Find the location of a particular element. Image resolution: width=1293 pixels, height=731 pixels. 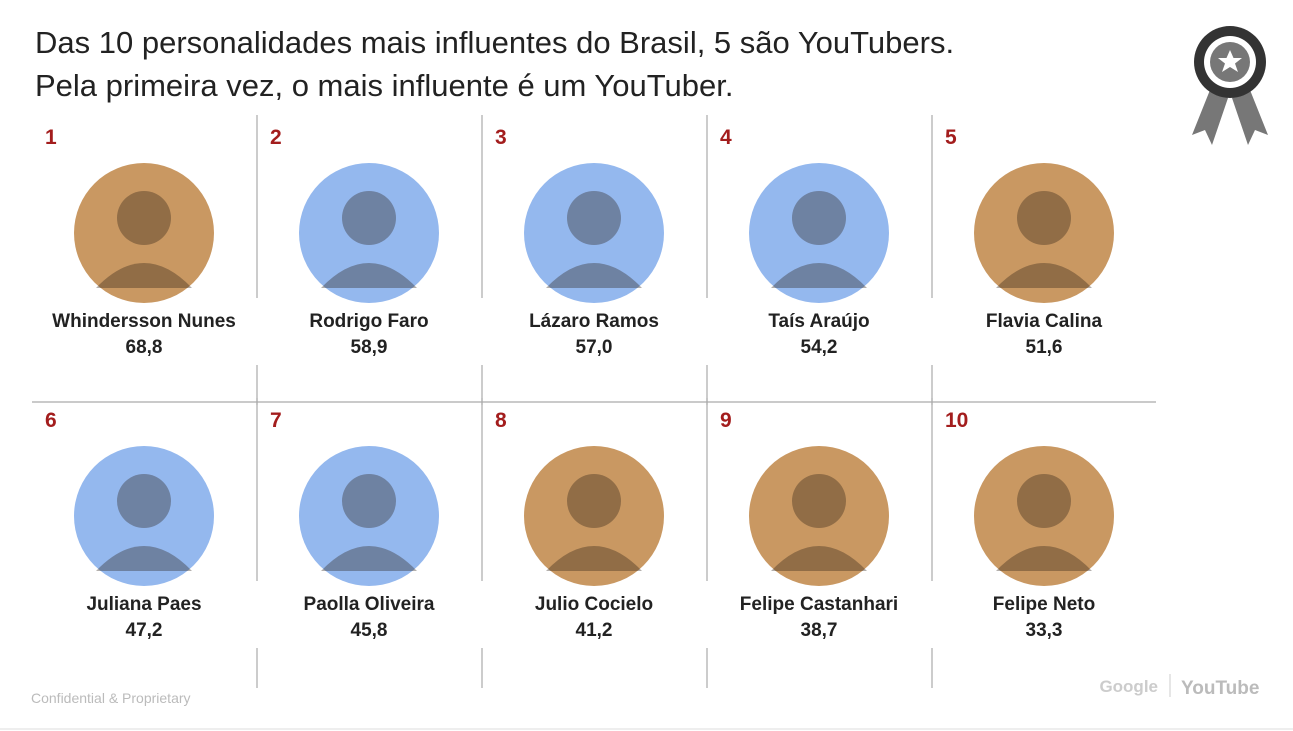

person-score: 54,2 is located at coordinates (819, 347).